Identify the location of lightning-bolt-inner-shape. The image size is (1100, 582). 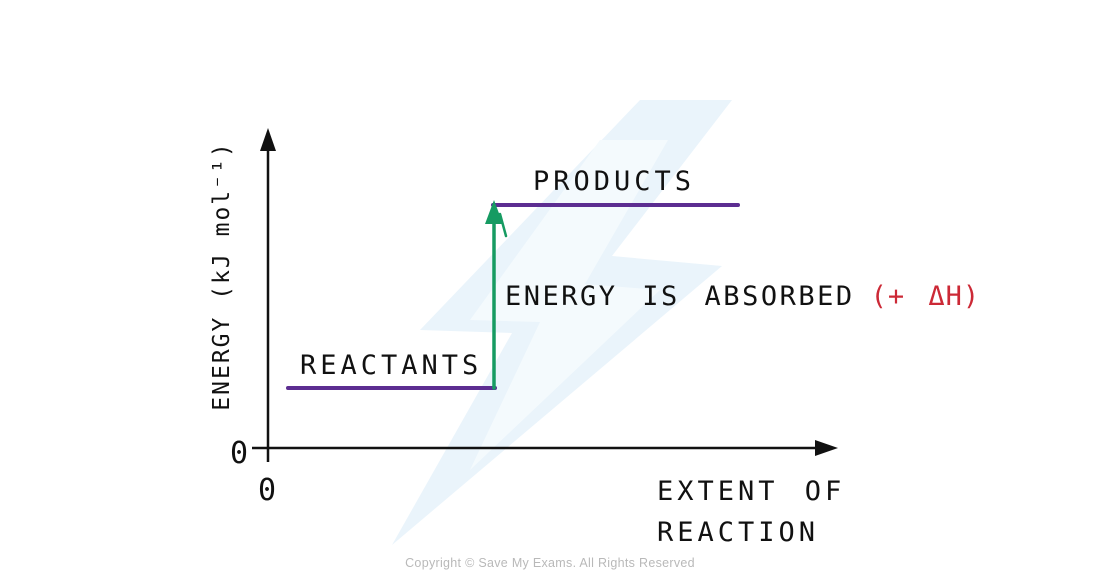
(569, 305).